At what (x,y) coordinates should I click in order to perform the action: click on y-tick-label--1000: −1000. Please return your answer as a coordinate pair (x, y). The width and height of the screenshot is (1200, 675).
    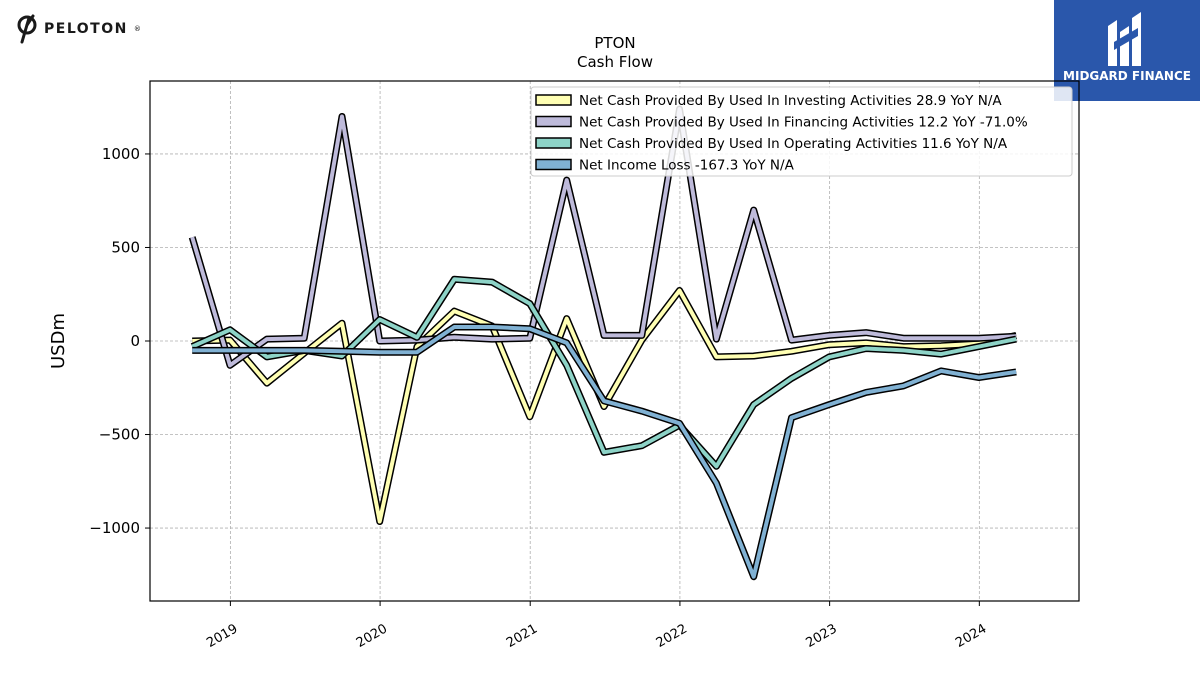
    Looking at the image, I should click on (114, 528).